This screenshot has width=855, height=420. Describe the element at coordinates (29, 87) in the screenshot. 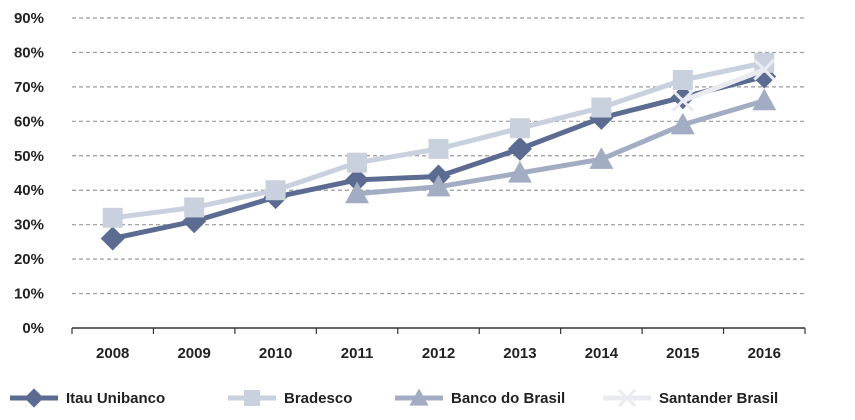

I see `y-tick-label: 70%` at that location.